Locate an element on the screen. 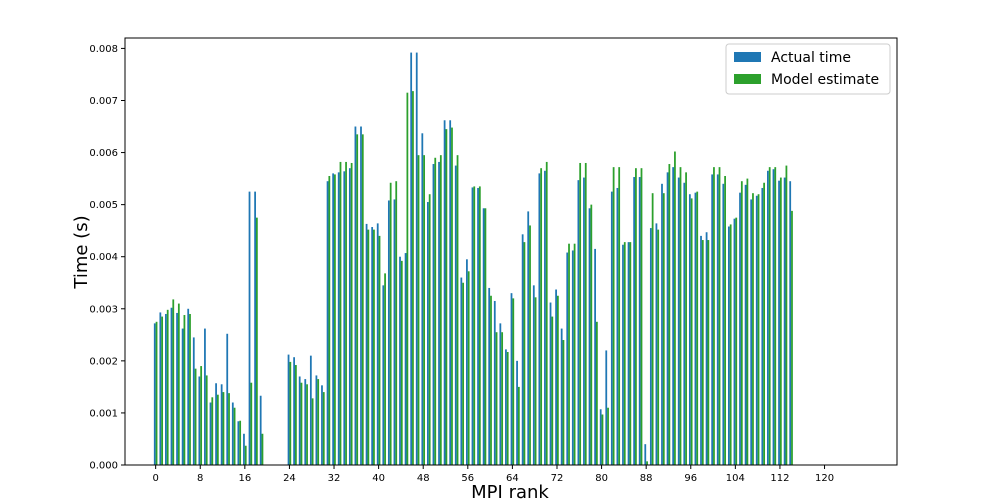 This screenshot has height=500, width=1000. x-tick-label: 48 is located at coordinates (423, 478).